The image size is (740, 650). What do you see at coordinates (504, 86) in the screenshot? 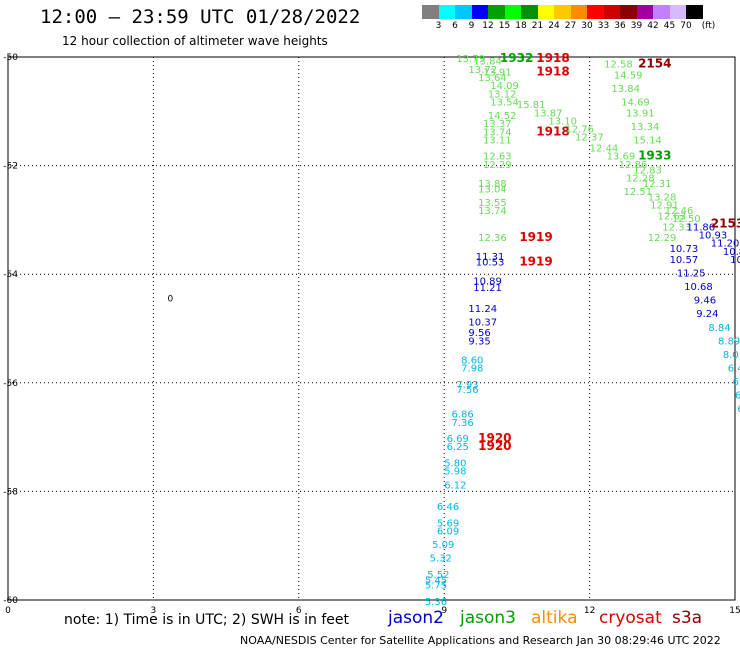
I see `wave-height-value: 14.09` at bounding box center [504, 86].